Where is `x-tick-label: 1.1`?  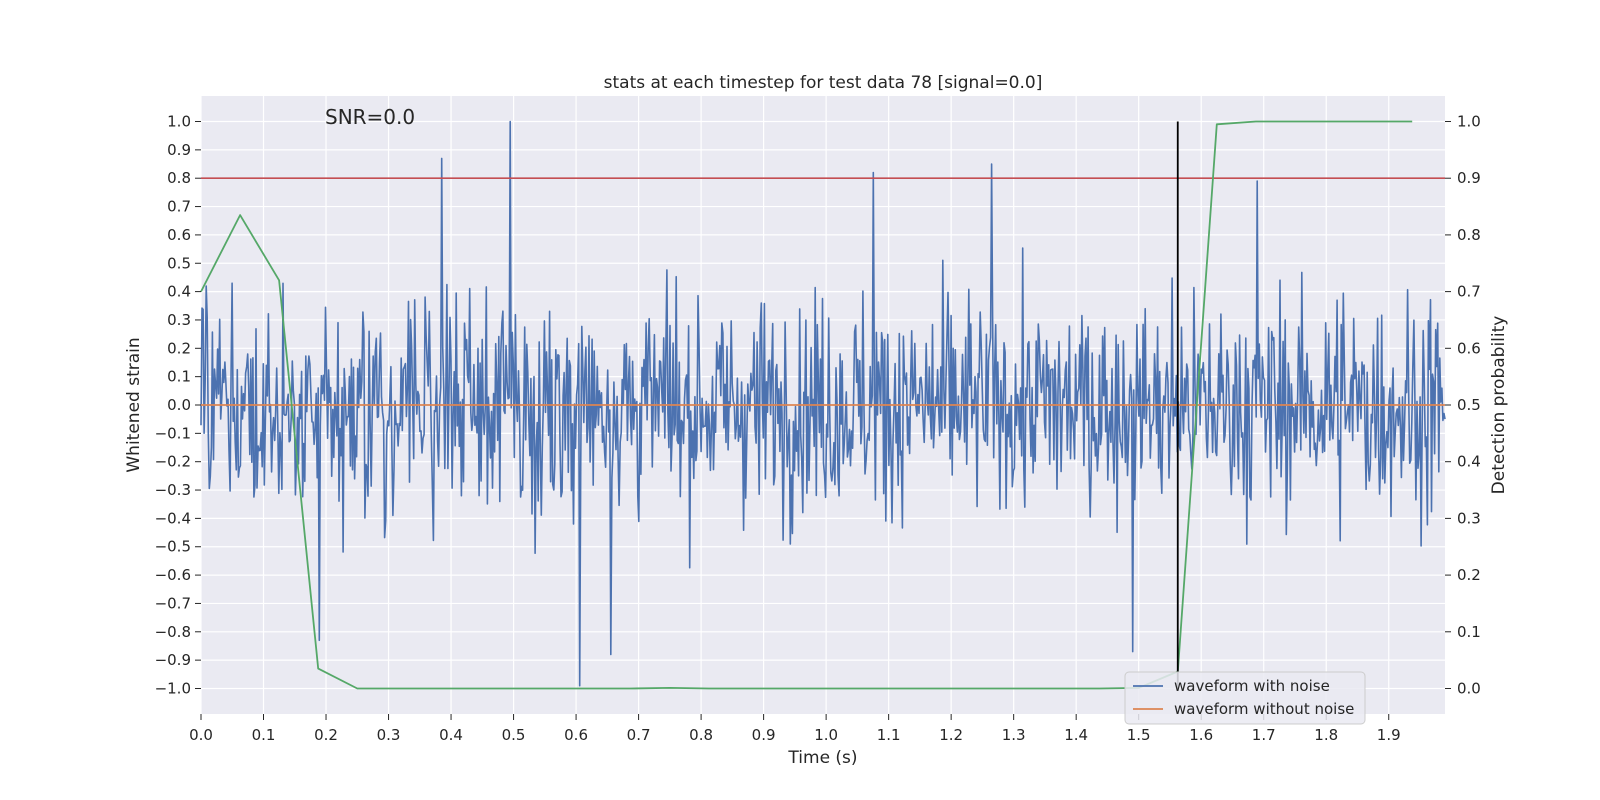
x-tick-label: 1.1 is located at coordinates (889, 735).